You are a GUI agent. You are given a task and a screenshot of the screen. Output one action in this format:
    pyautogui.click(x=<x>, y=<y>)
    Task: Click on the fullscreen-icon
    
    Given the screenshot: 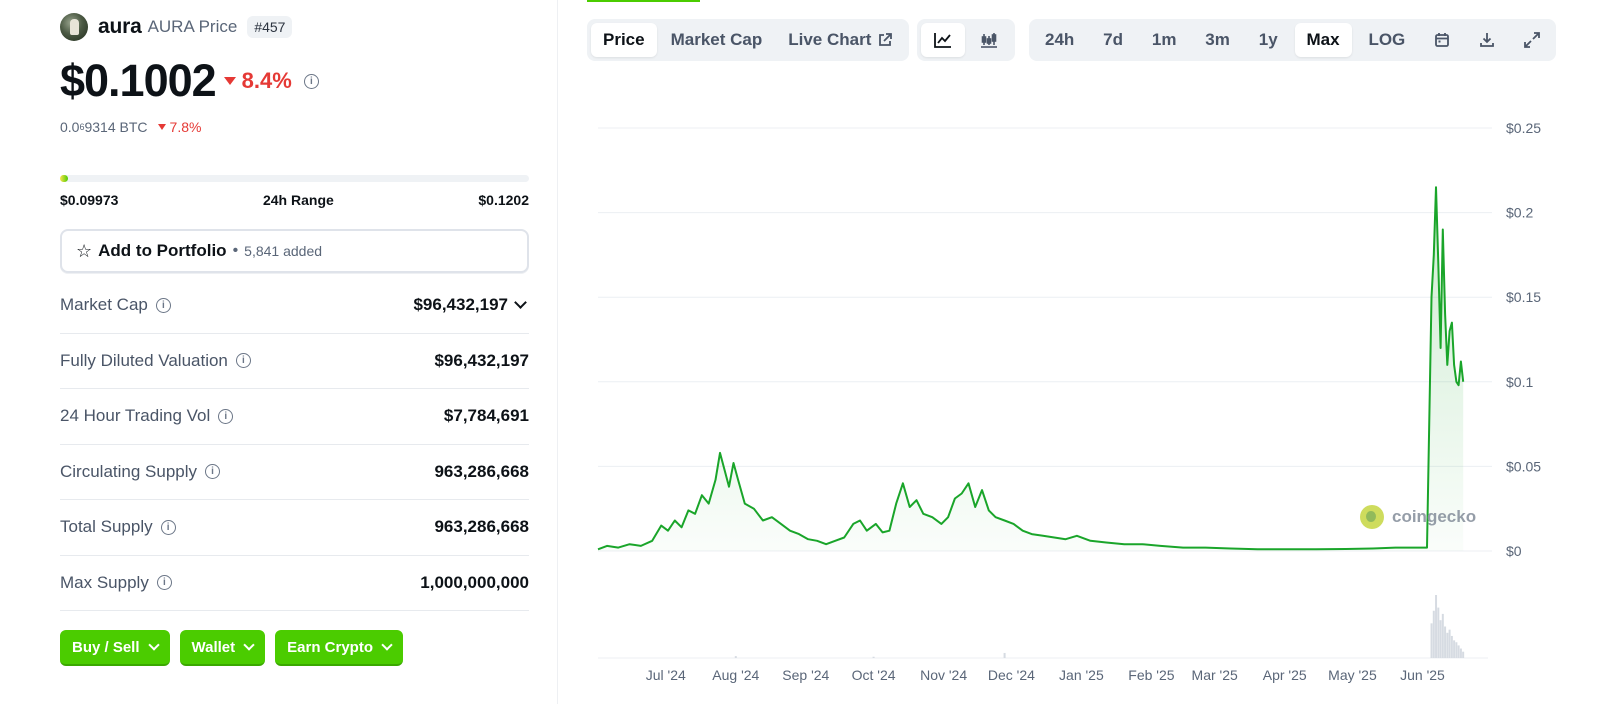 What is the action you would take?
    pyautogui.click(x=1531, y=40)
    